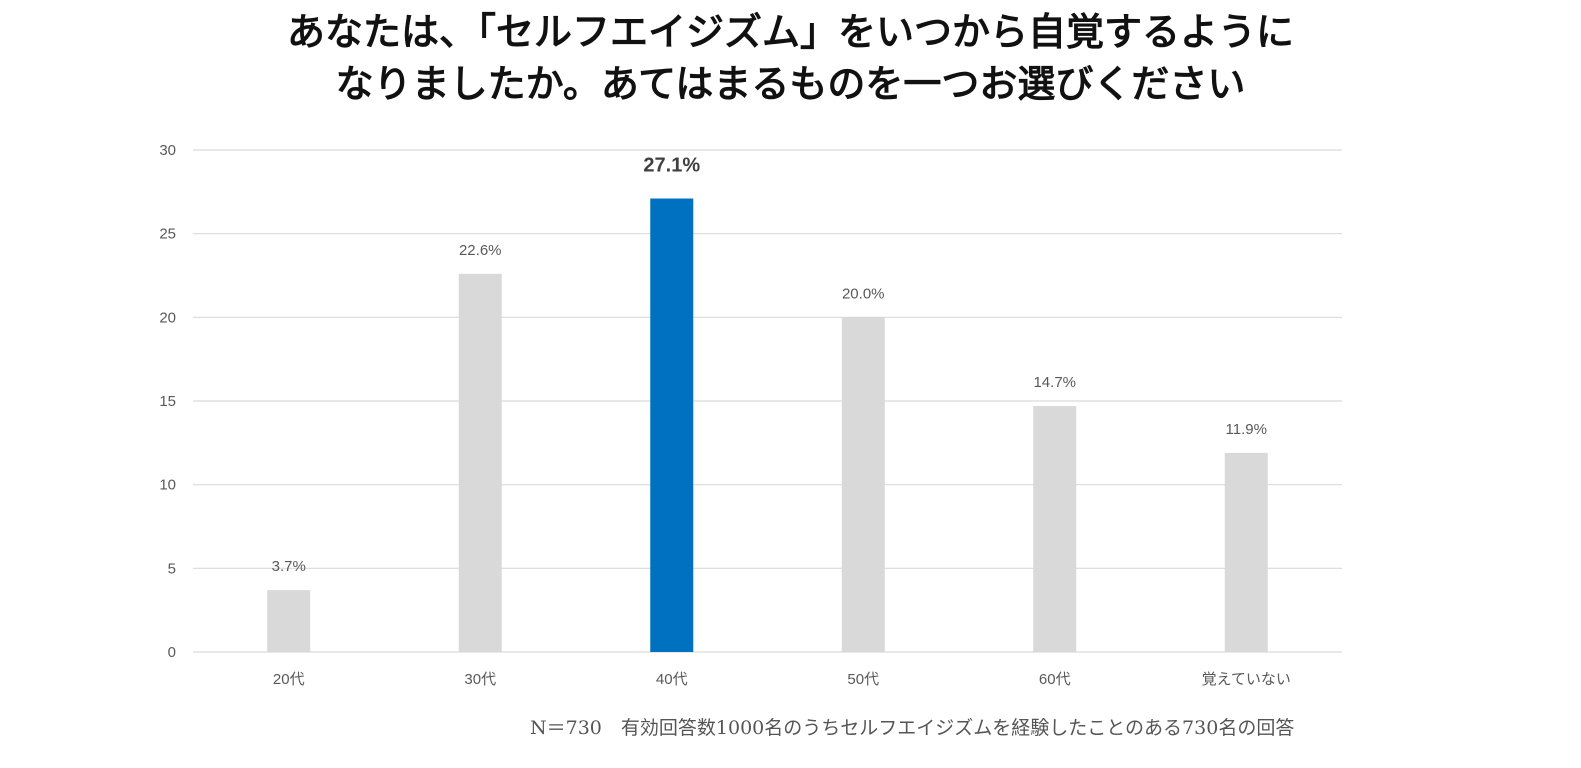 The image size is (1581, 768). I want to click on data-label: 22.6%, so click(480, 250).